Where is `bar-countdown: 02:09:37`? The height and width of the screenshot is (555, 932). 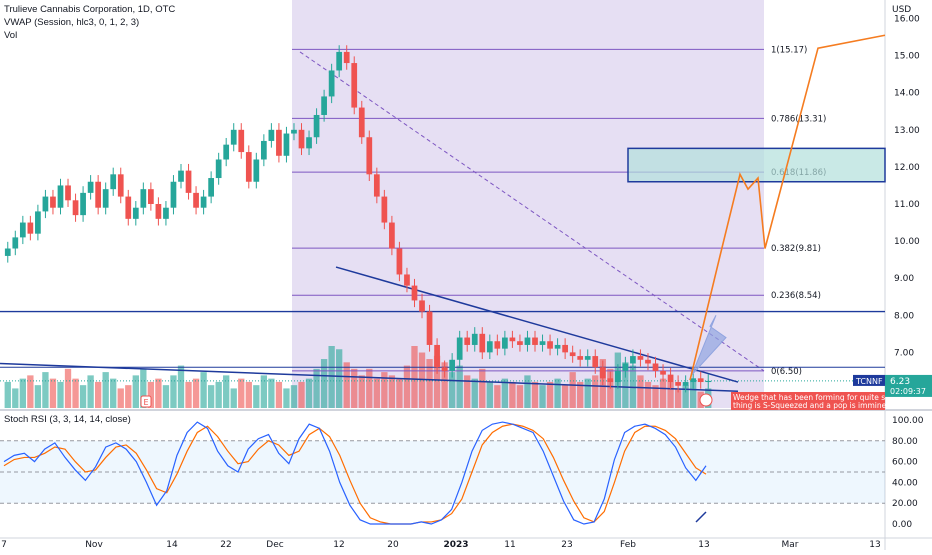
bar-countdown: 02:09:37 is located at coordinates (908, 391).